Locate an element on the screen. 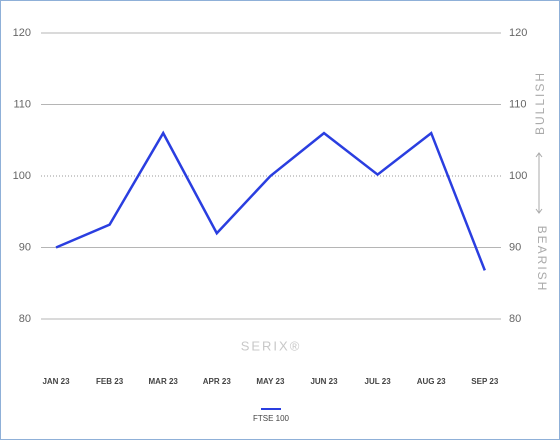  y-tick-label: 120 is located at coordinates (22, 33).